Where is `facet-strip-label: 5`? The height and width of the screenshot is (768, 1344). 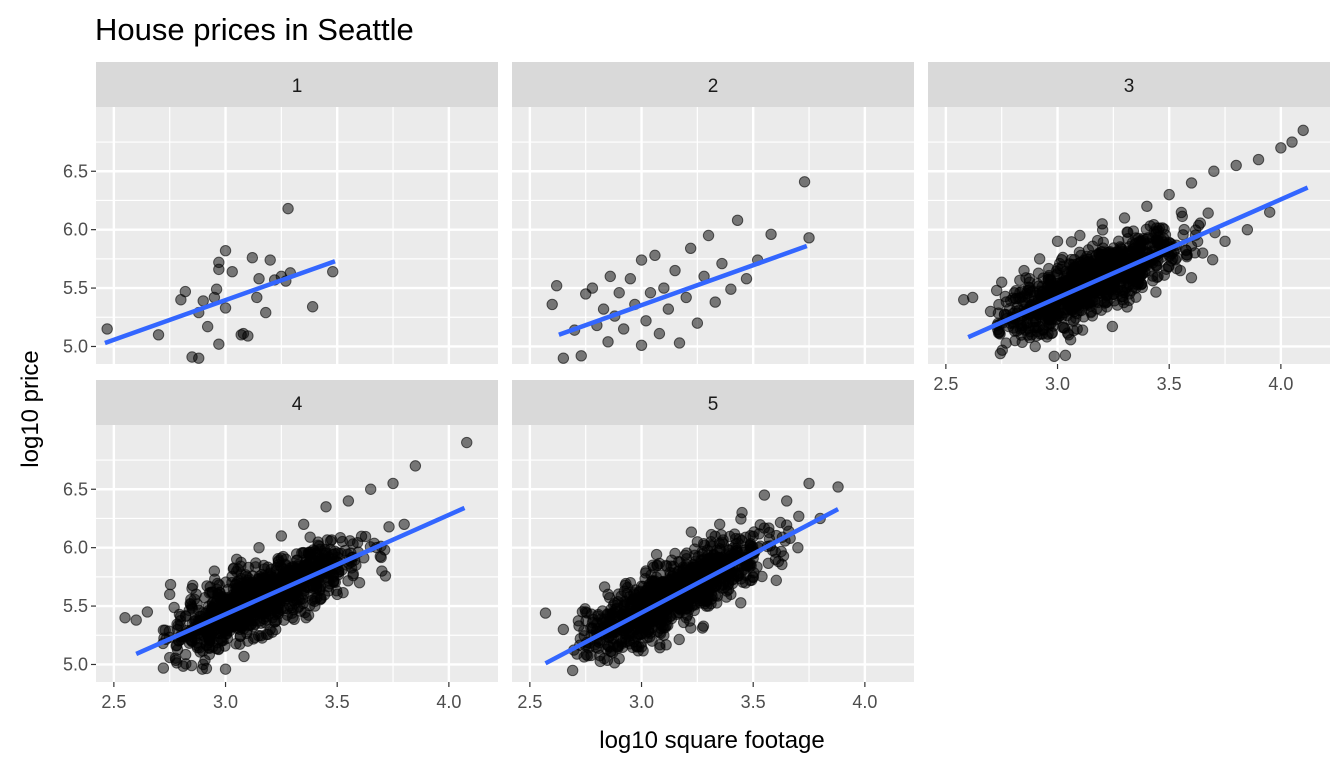 facet-strip-label: 5 is located at coordinates (713, 404).